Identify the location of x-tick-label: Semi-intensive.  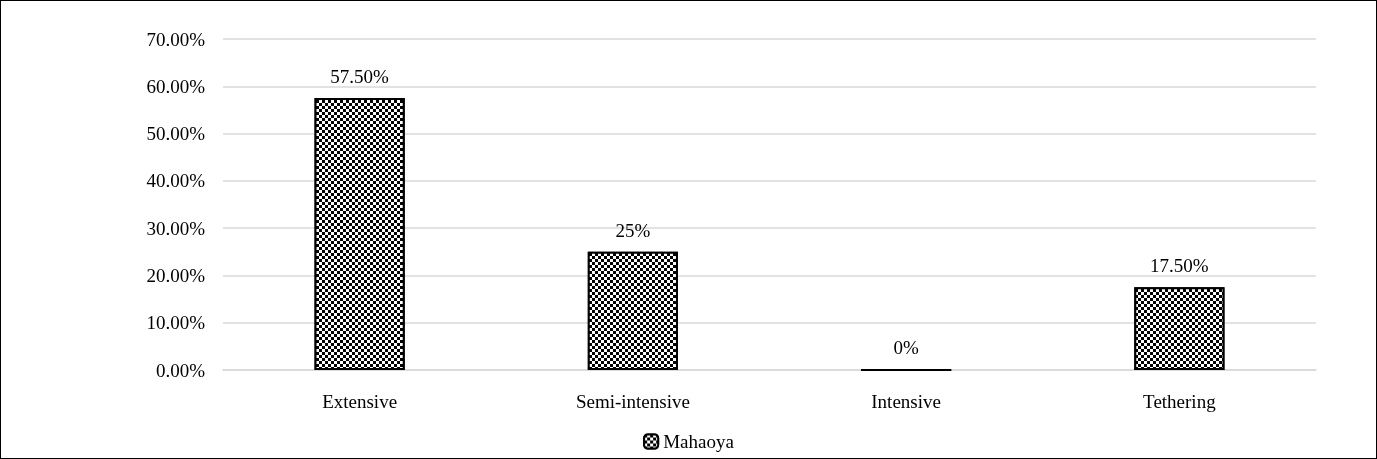
(632, 401).